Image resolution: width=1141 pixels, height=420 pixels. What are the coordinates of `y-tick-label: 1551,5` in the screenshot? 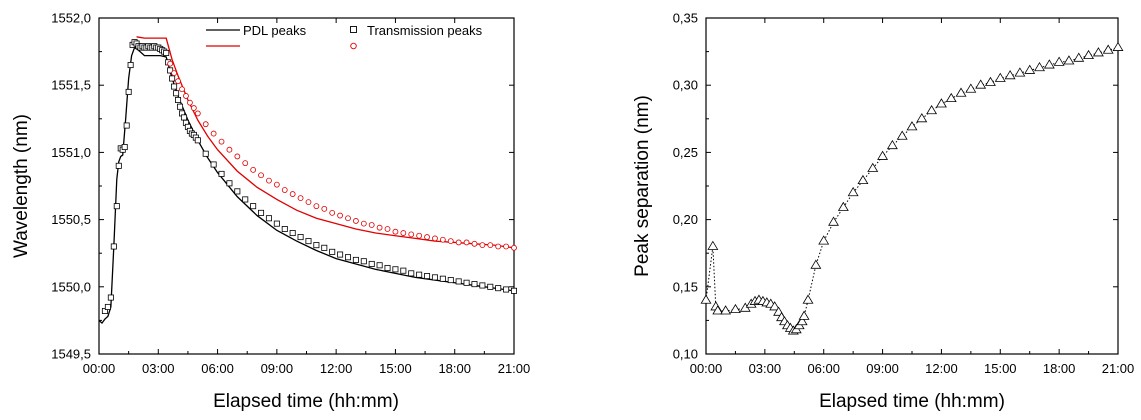 It's located at (71, 85).